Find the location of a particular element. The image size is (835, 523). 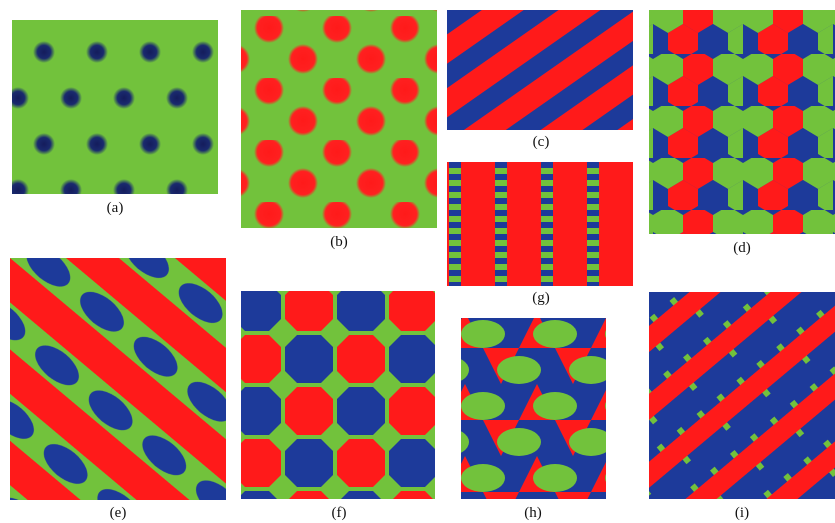

pattern-c is located at coordinates (540, 70).